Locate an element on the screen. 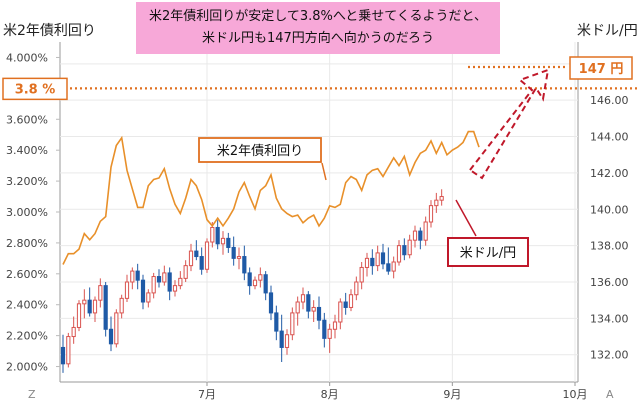  right-tick-label: 142.00 is located at coordinates (609, 173).